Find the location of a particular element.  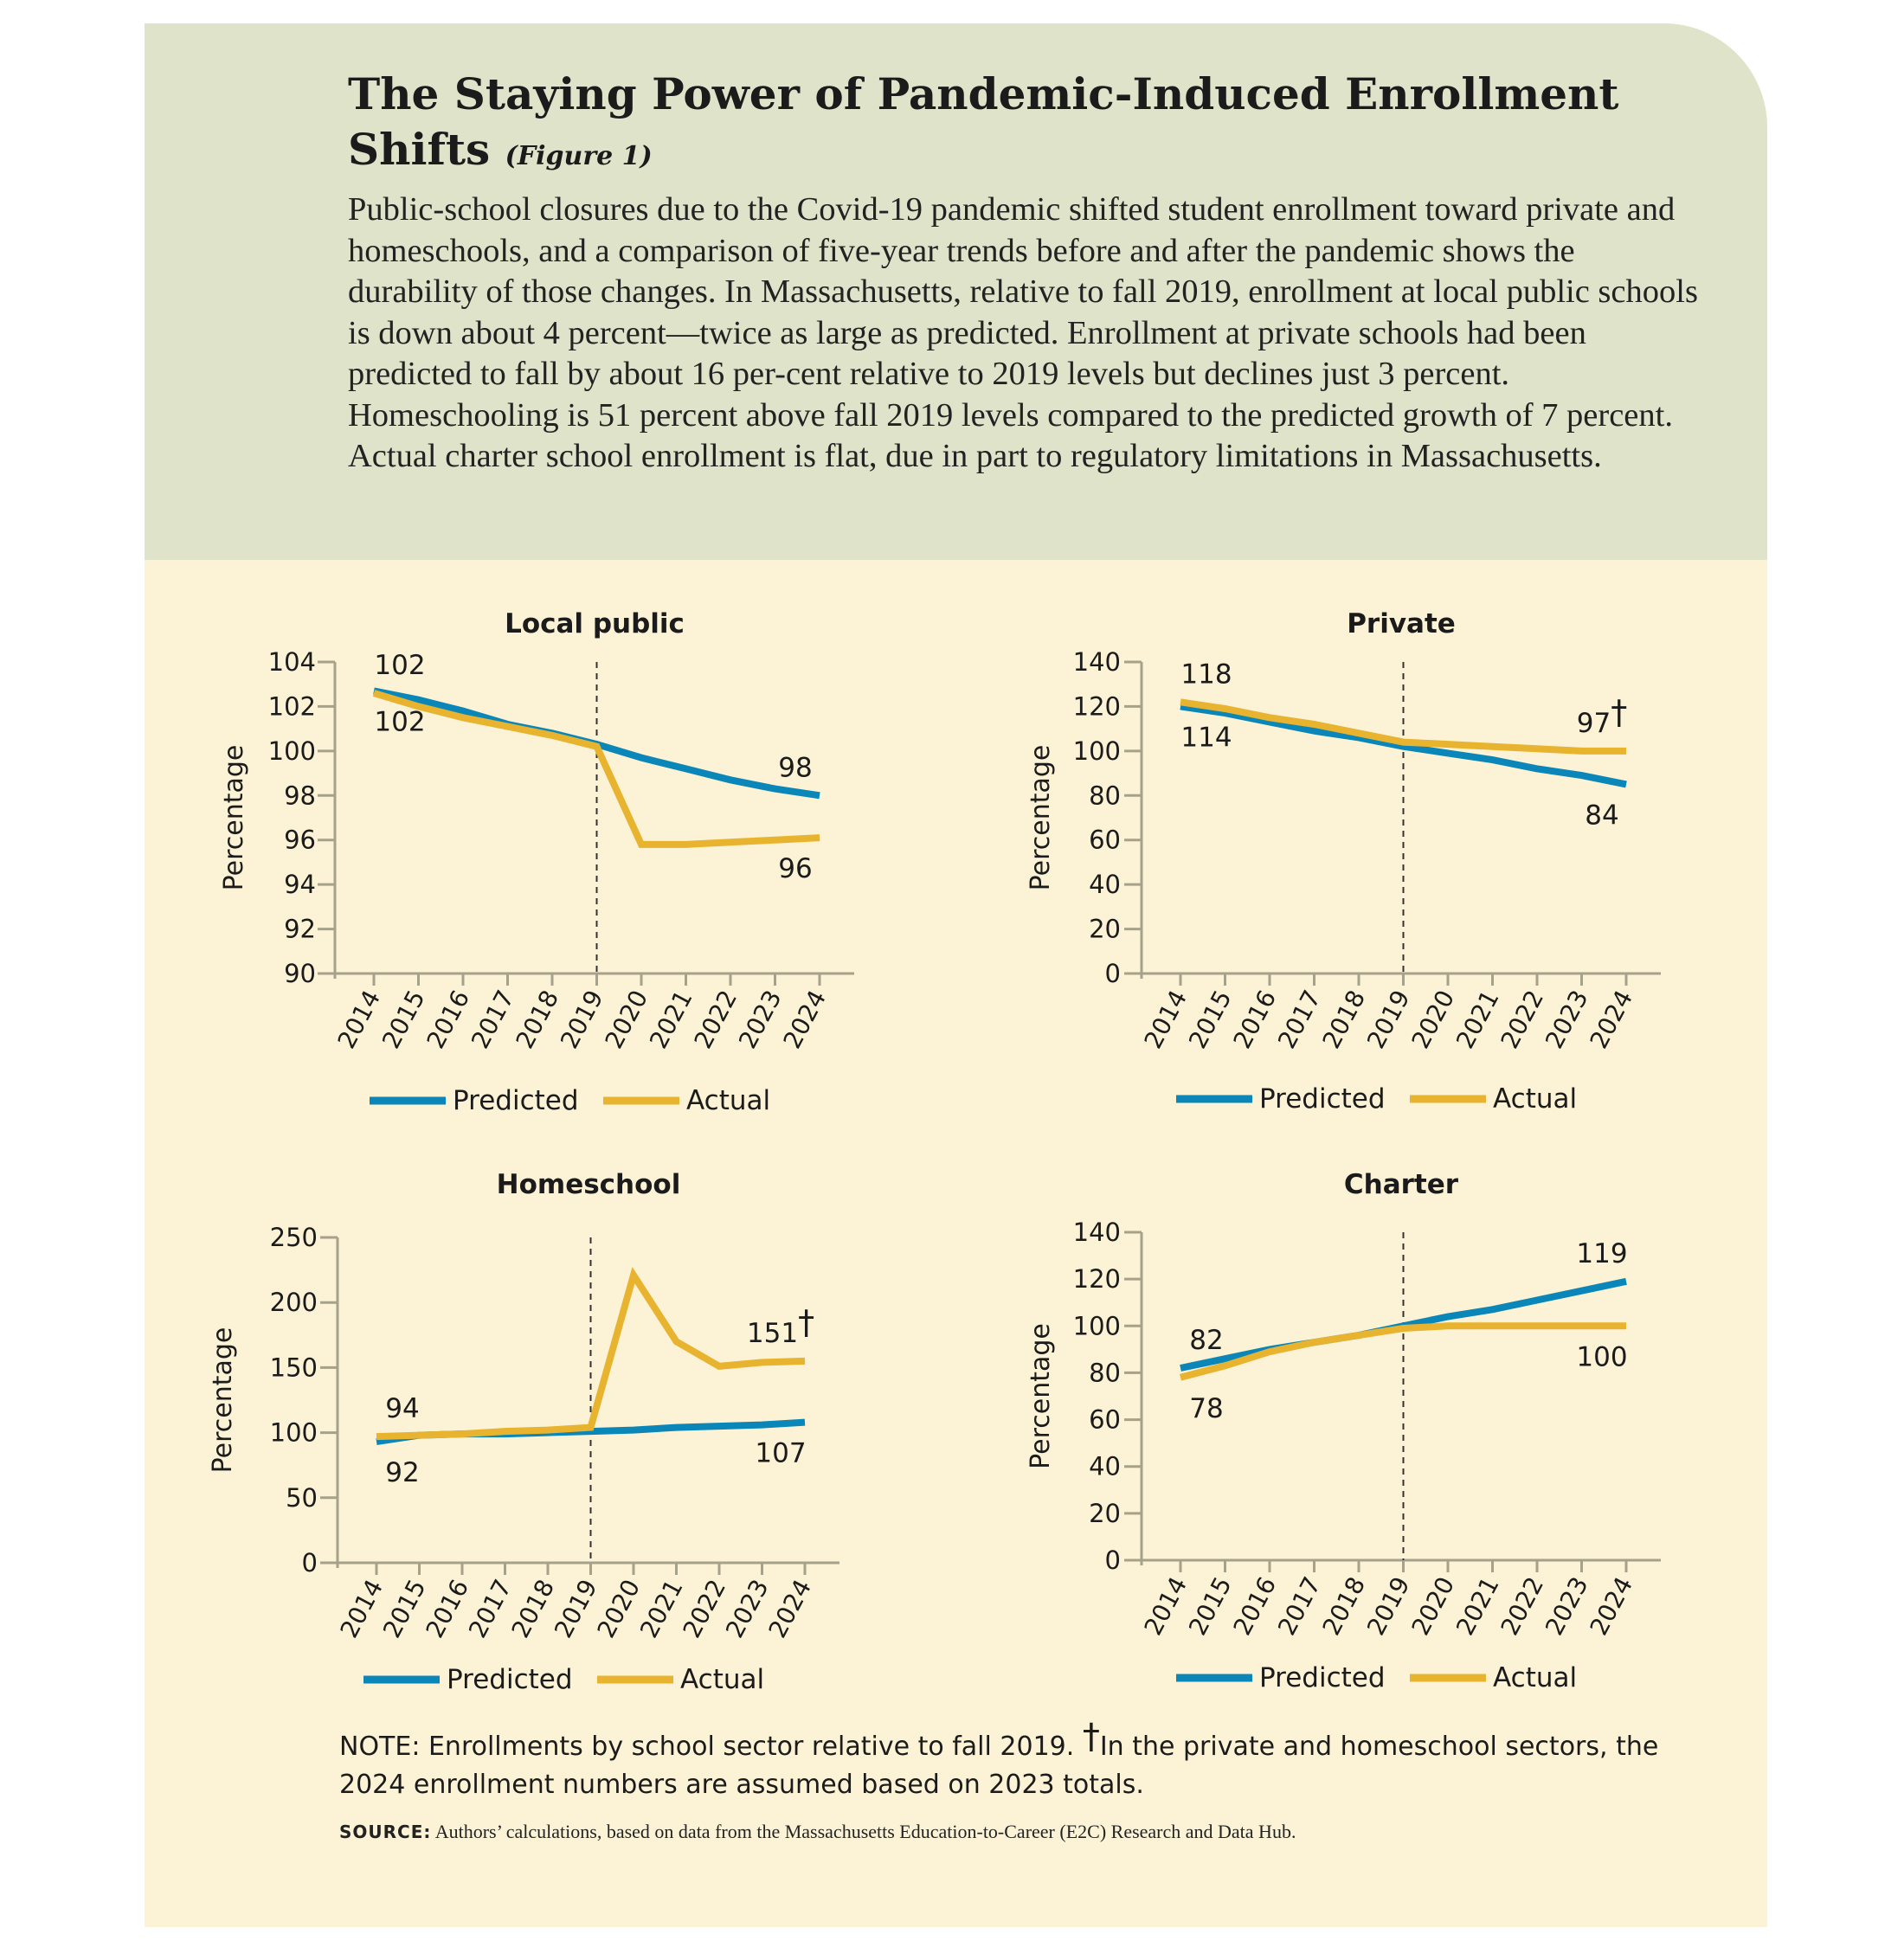

y-tick-label: 150 is located at coordinates (294, 1367).